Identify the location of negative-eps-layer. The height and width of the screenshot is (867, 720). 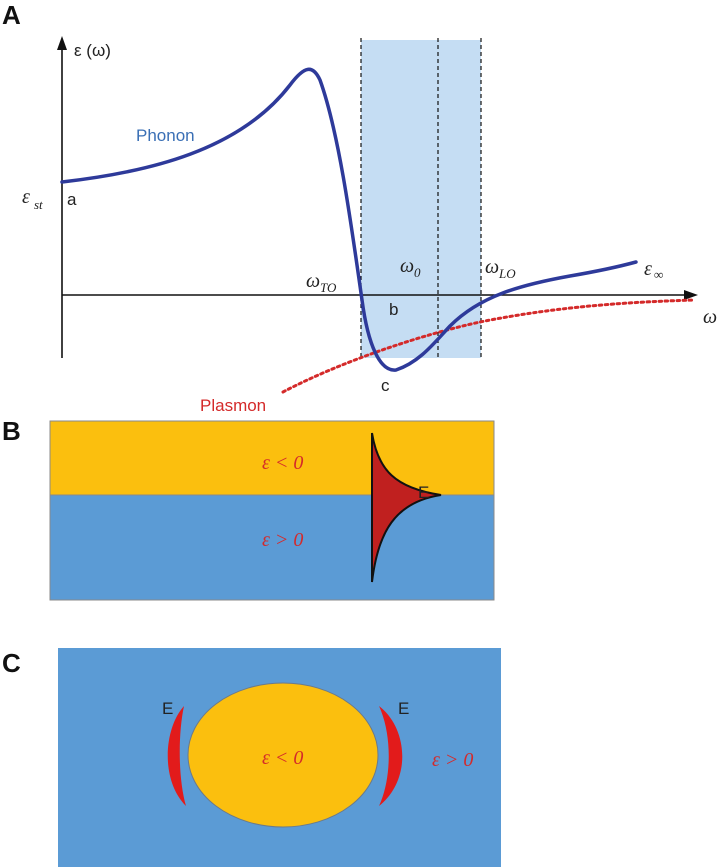
(272, 458).